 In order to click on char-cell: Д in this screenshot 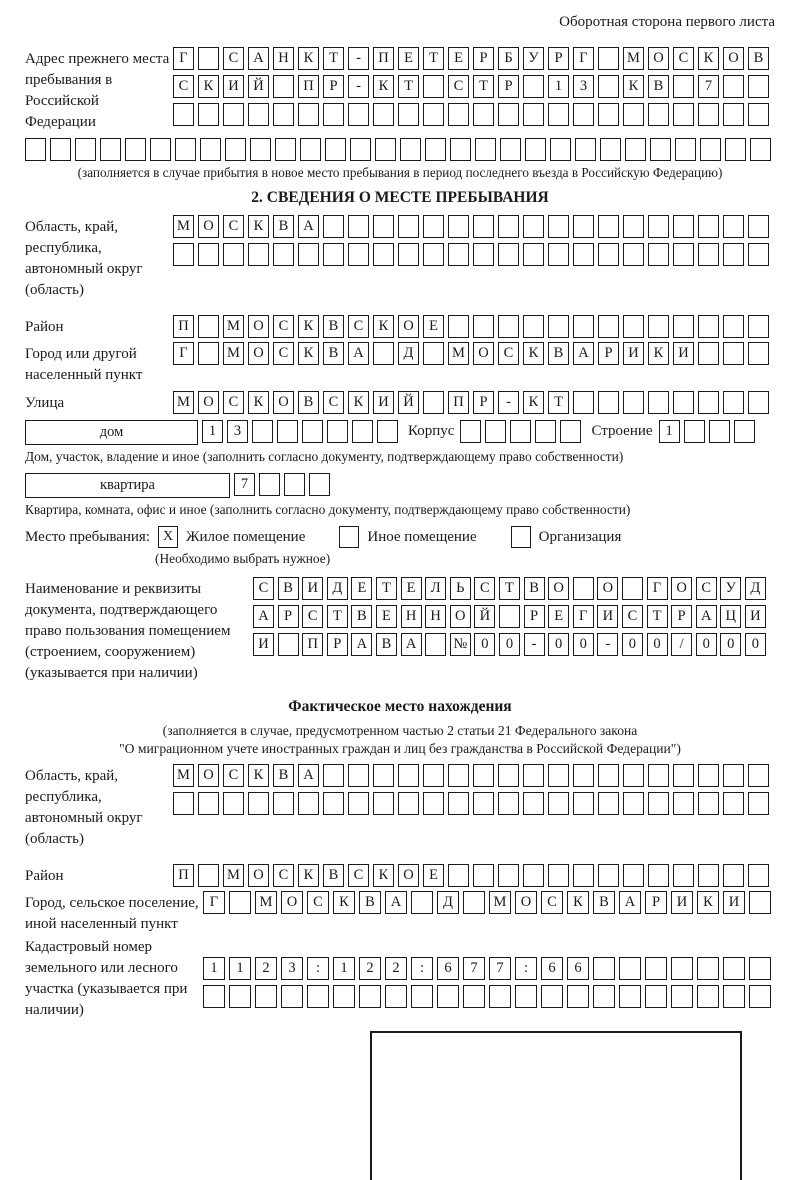, I will do `click(448, 902)`.